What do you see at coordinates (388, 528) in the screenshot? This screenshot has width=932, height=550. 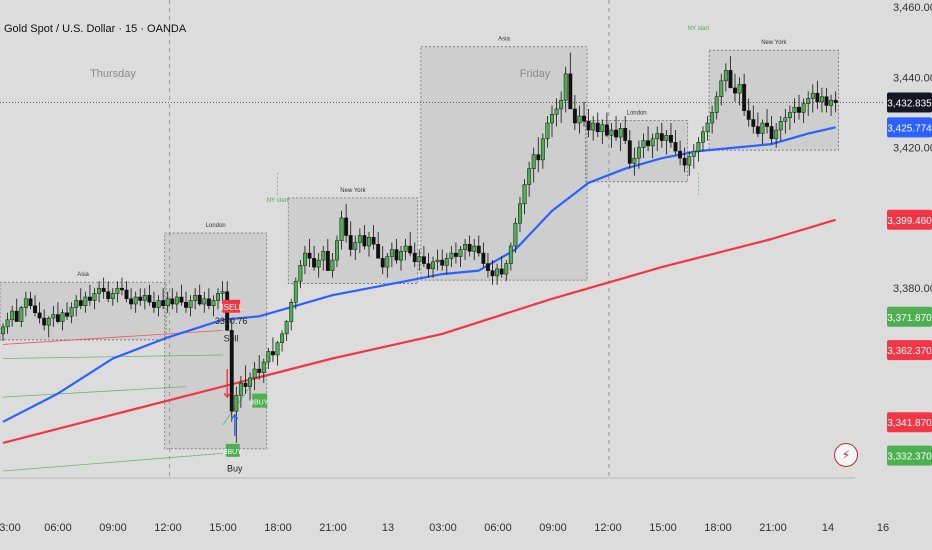 I see `x-tick-7: 13` at bounding box center [388, 528].